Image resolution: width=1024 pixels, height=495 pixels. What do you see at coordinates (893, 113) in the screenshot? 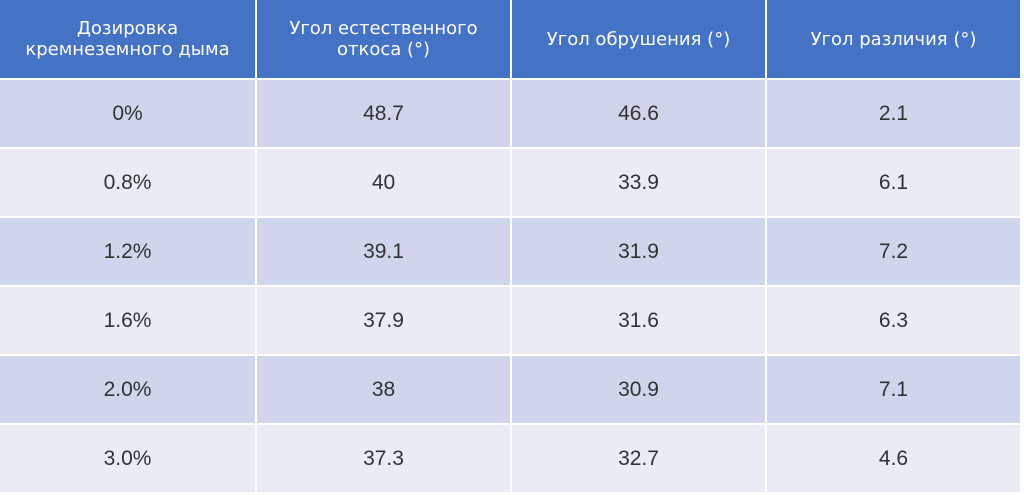
I see `table-cell: 2.1` at bounding box center [893, 113].